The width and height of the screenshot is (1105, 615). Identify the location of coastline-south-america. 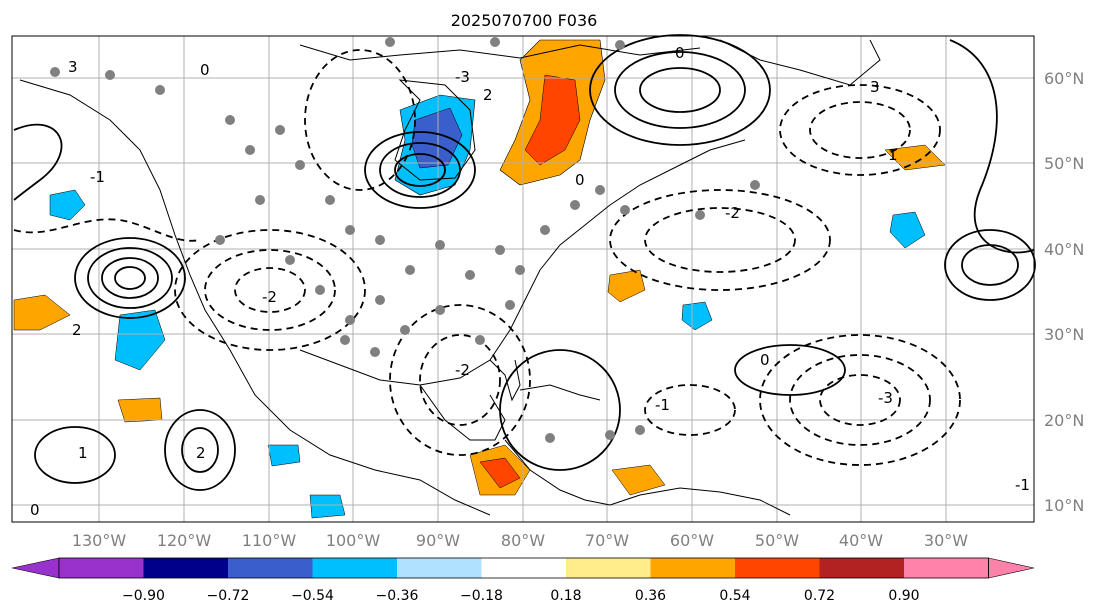
(700, 501).